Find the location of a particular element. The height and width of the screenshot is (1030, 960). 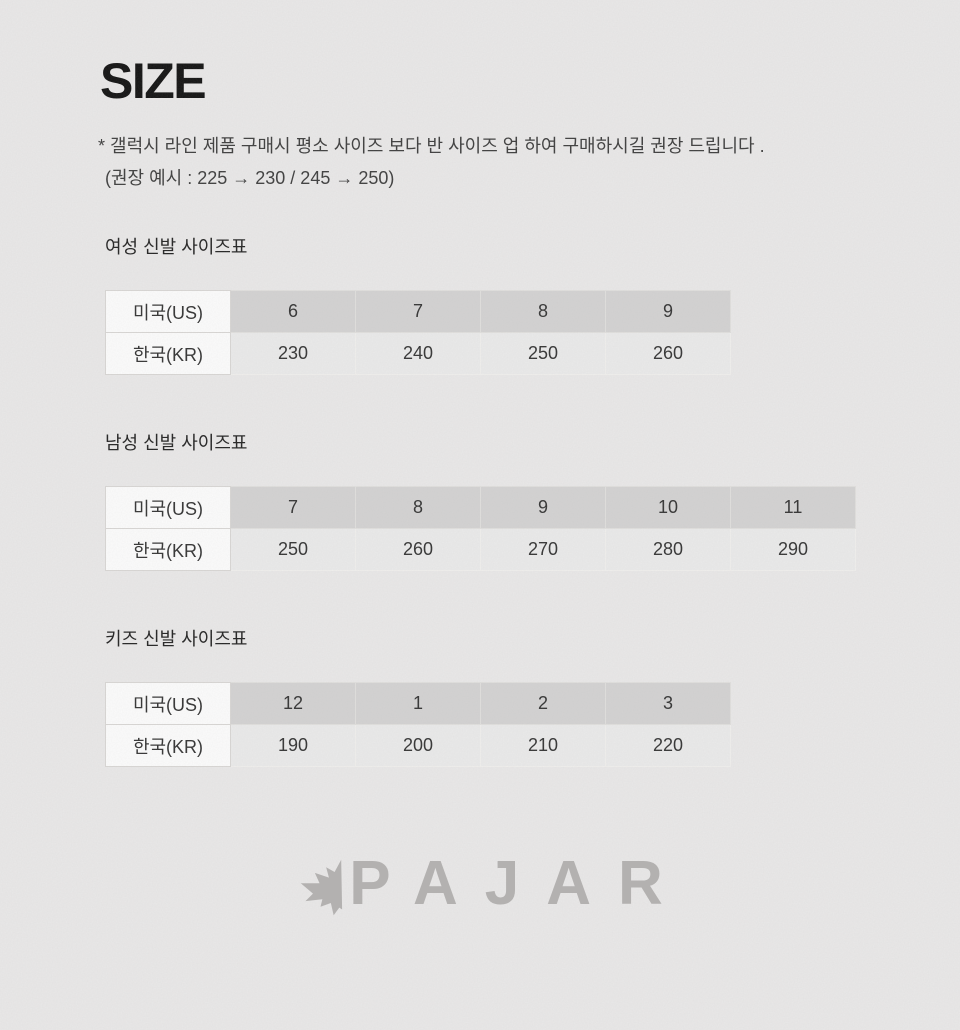

kr-size-row: 한국(KR) 190 200 210 220 is located at coordinates (418, 745).